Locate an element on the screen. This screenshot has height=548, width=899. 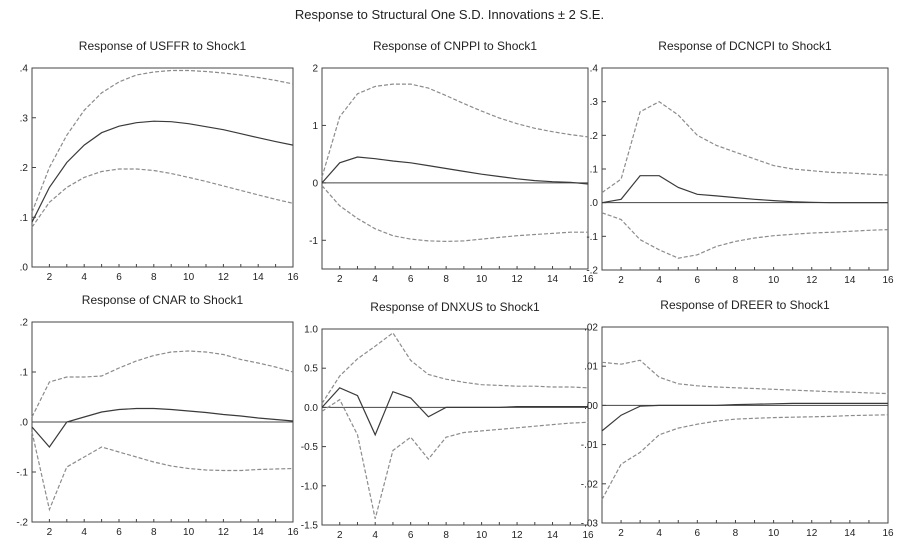
y-tick-label: -1.0 is located at coordinates (310, 486).